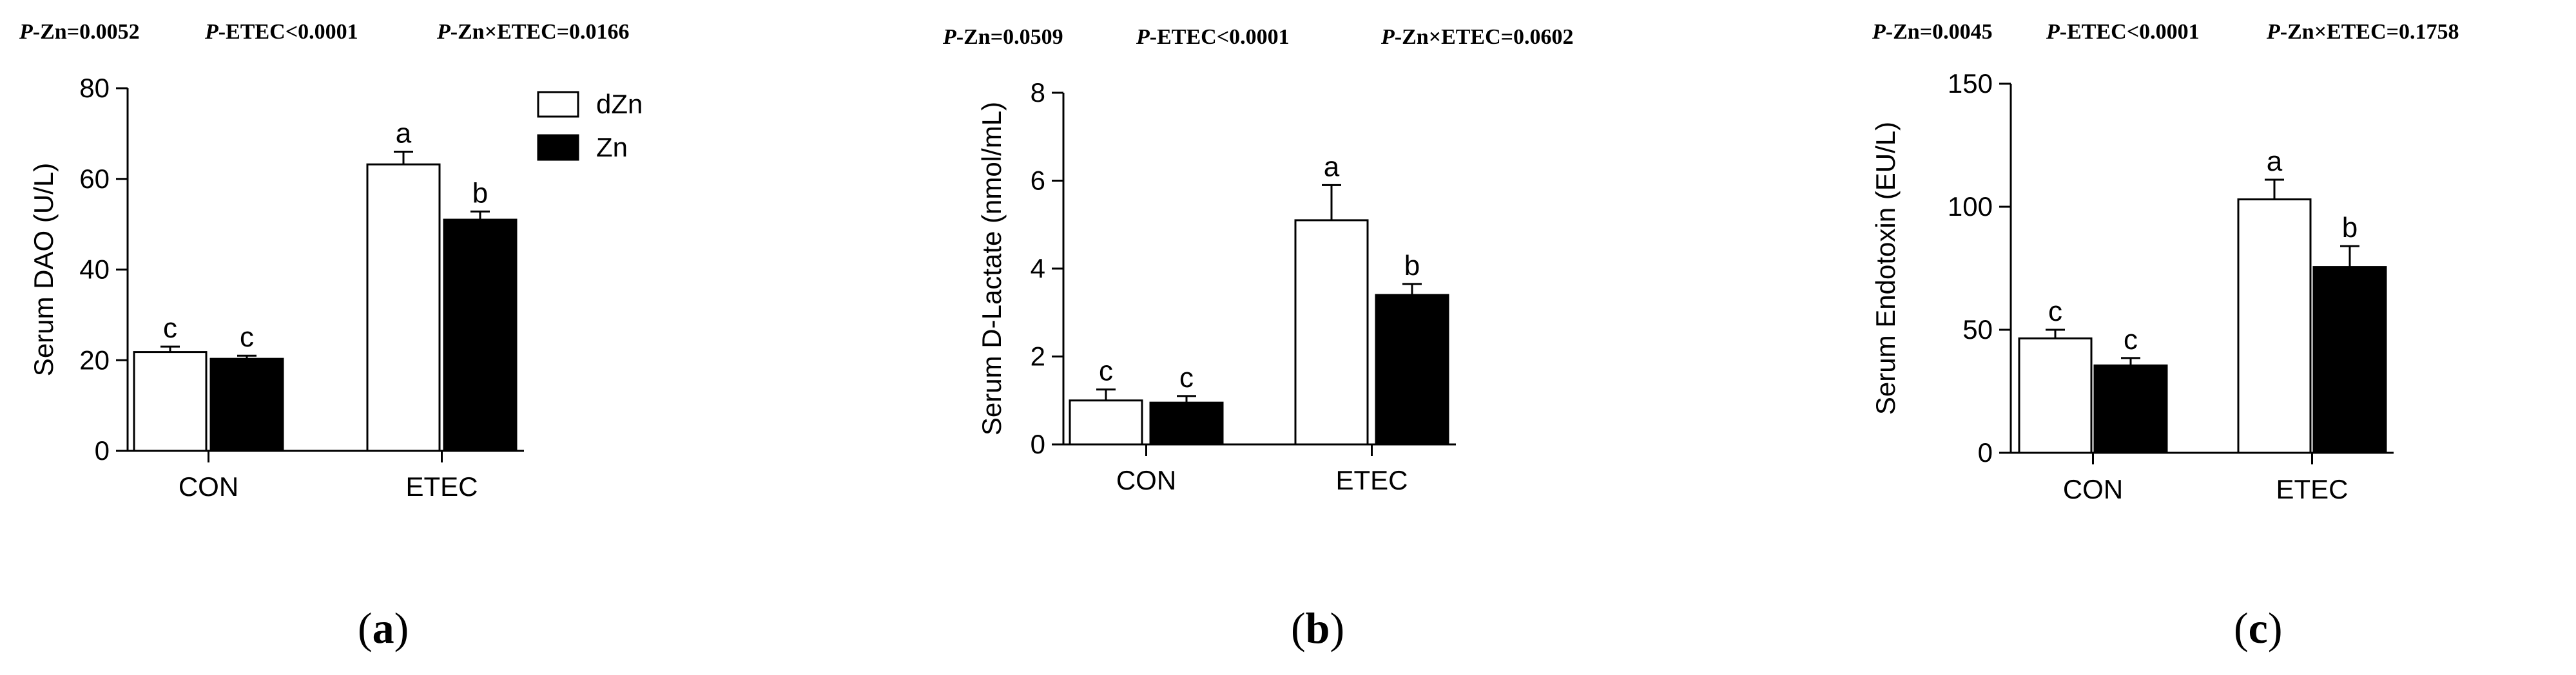  Describe the element at coordinates (558, 147) in the screenshot. I see `legend-swatch-Zn` at that location.